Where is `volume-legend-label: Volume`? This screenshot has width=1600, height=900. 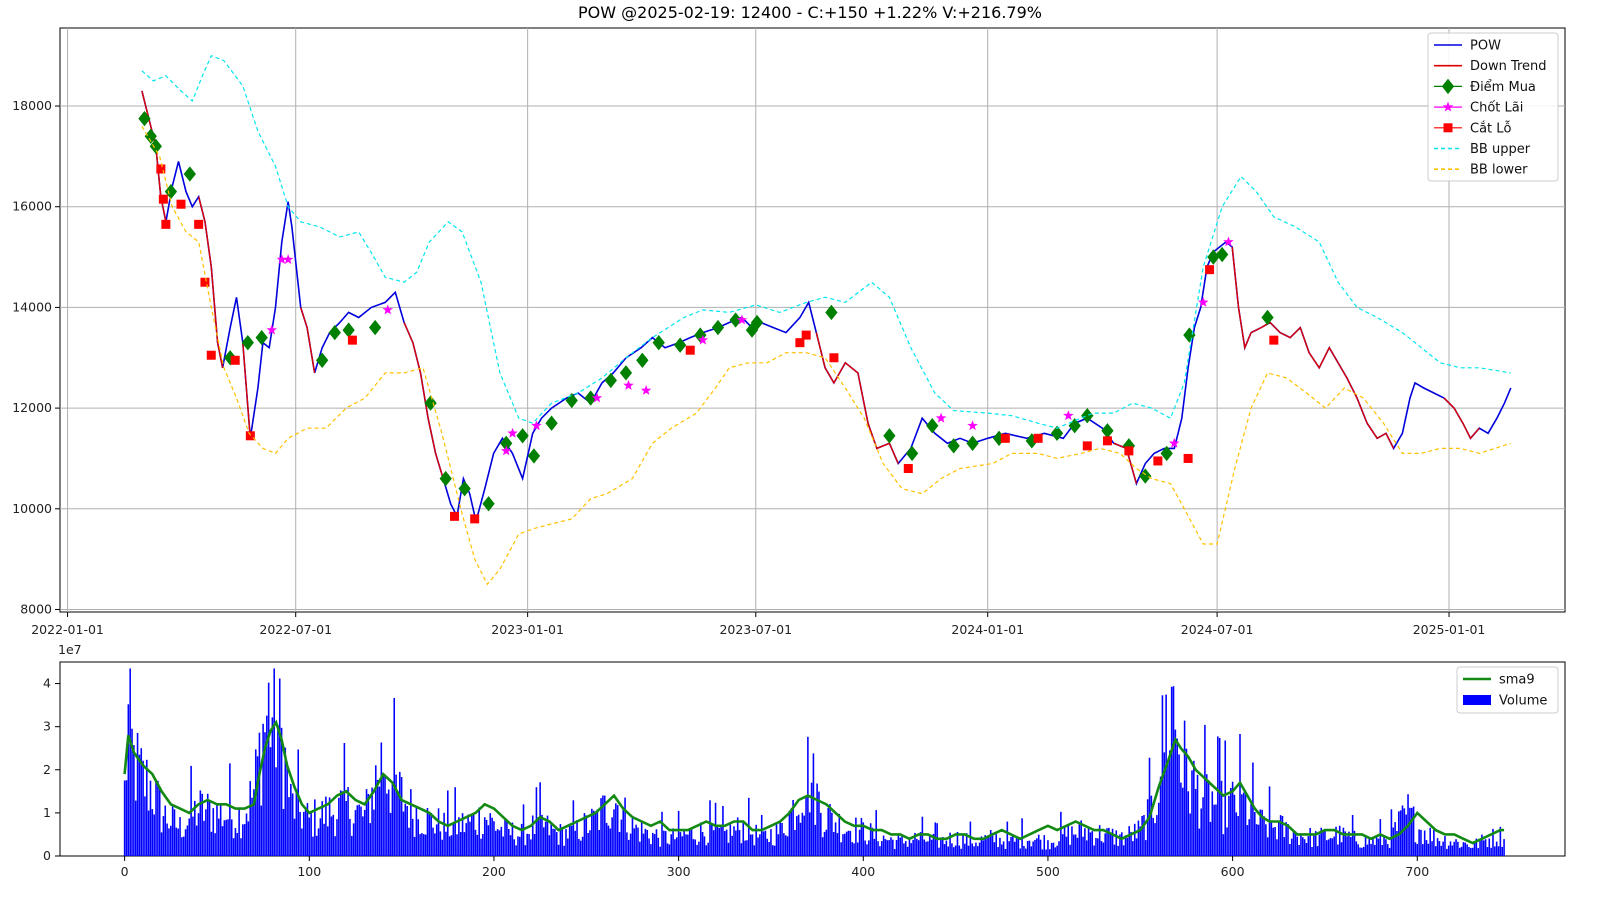
volume-legend-label: Volume is located at coordinates (1523, 701).